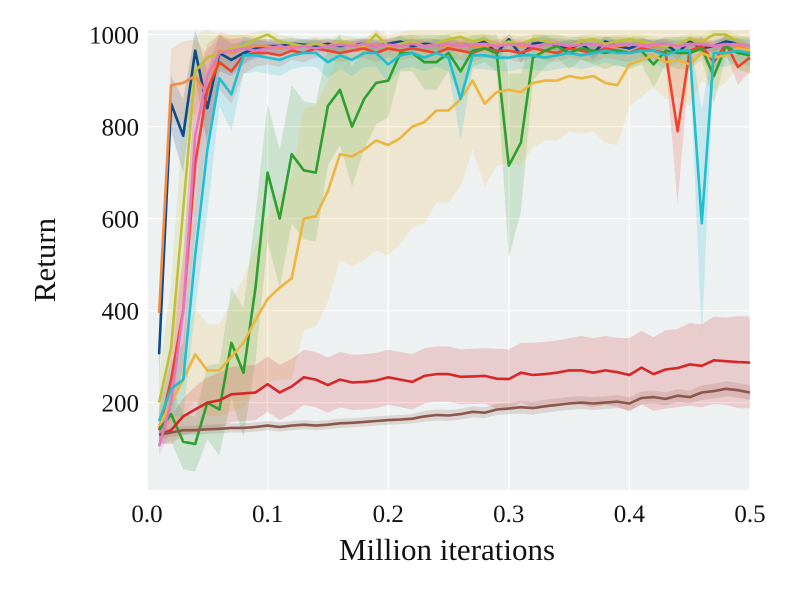 The width and height of the screenshot is (800, 600). Describe the element at coordinates (388, 514) in the screenshot. I see `x-tick-label: 0.2` at that location.